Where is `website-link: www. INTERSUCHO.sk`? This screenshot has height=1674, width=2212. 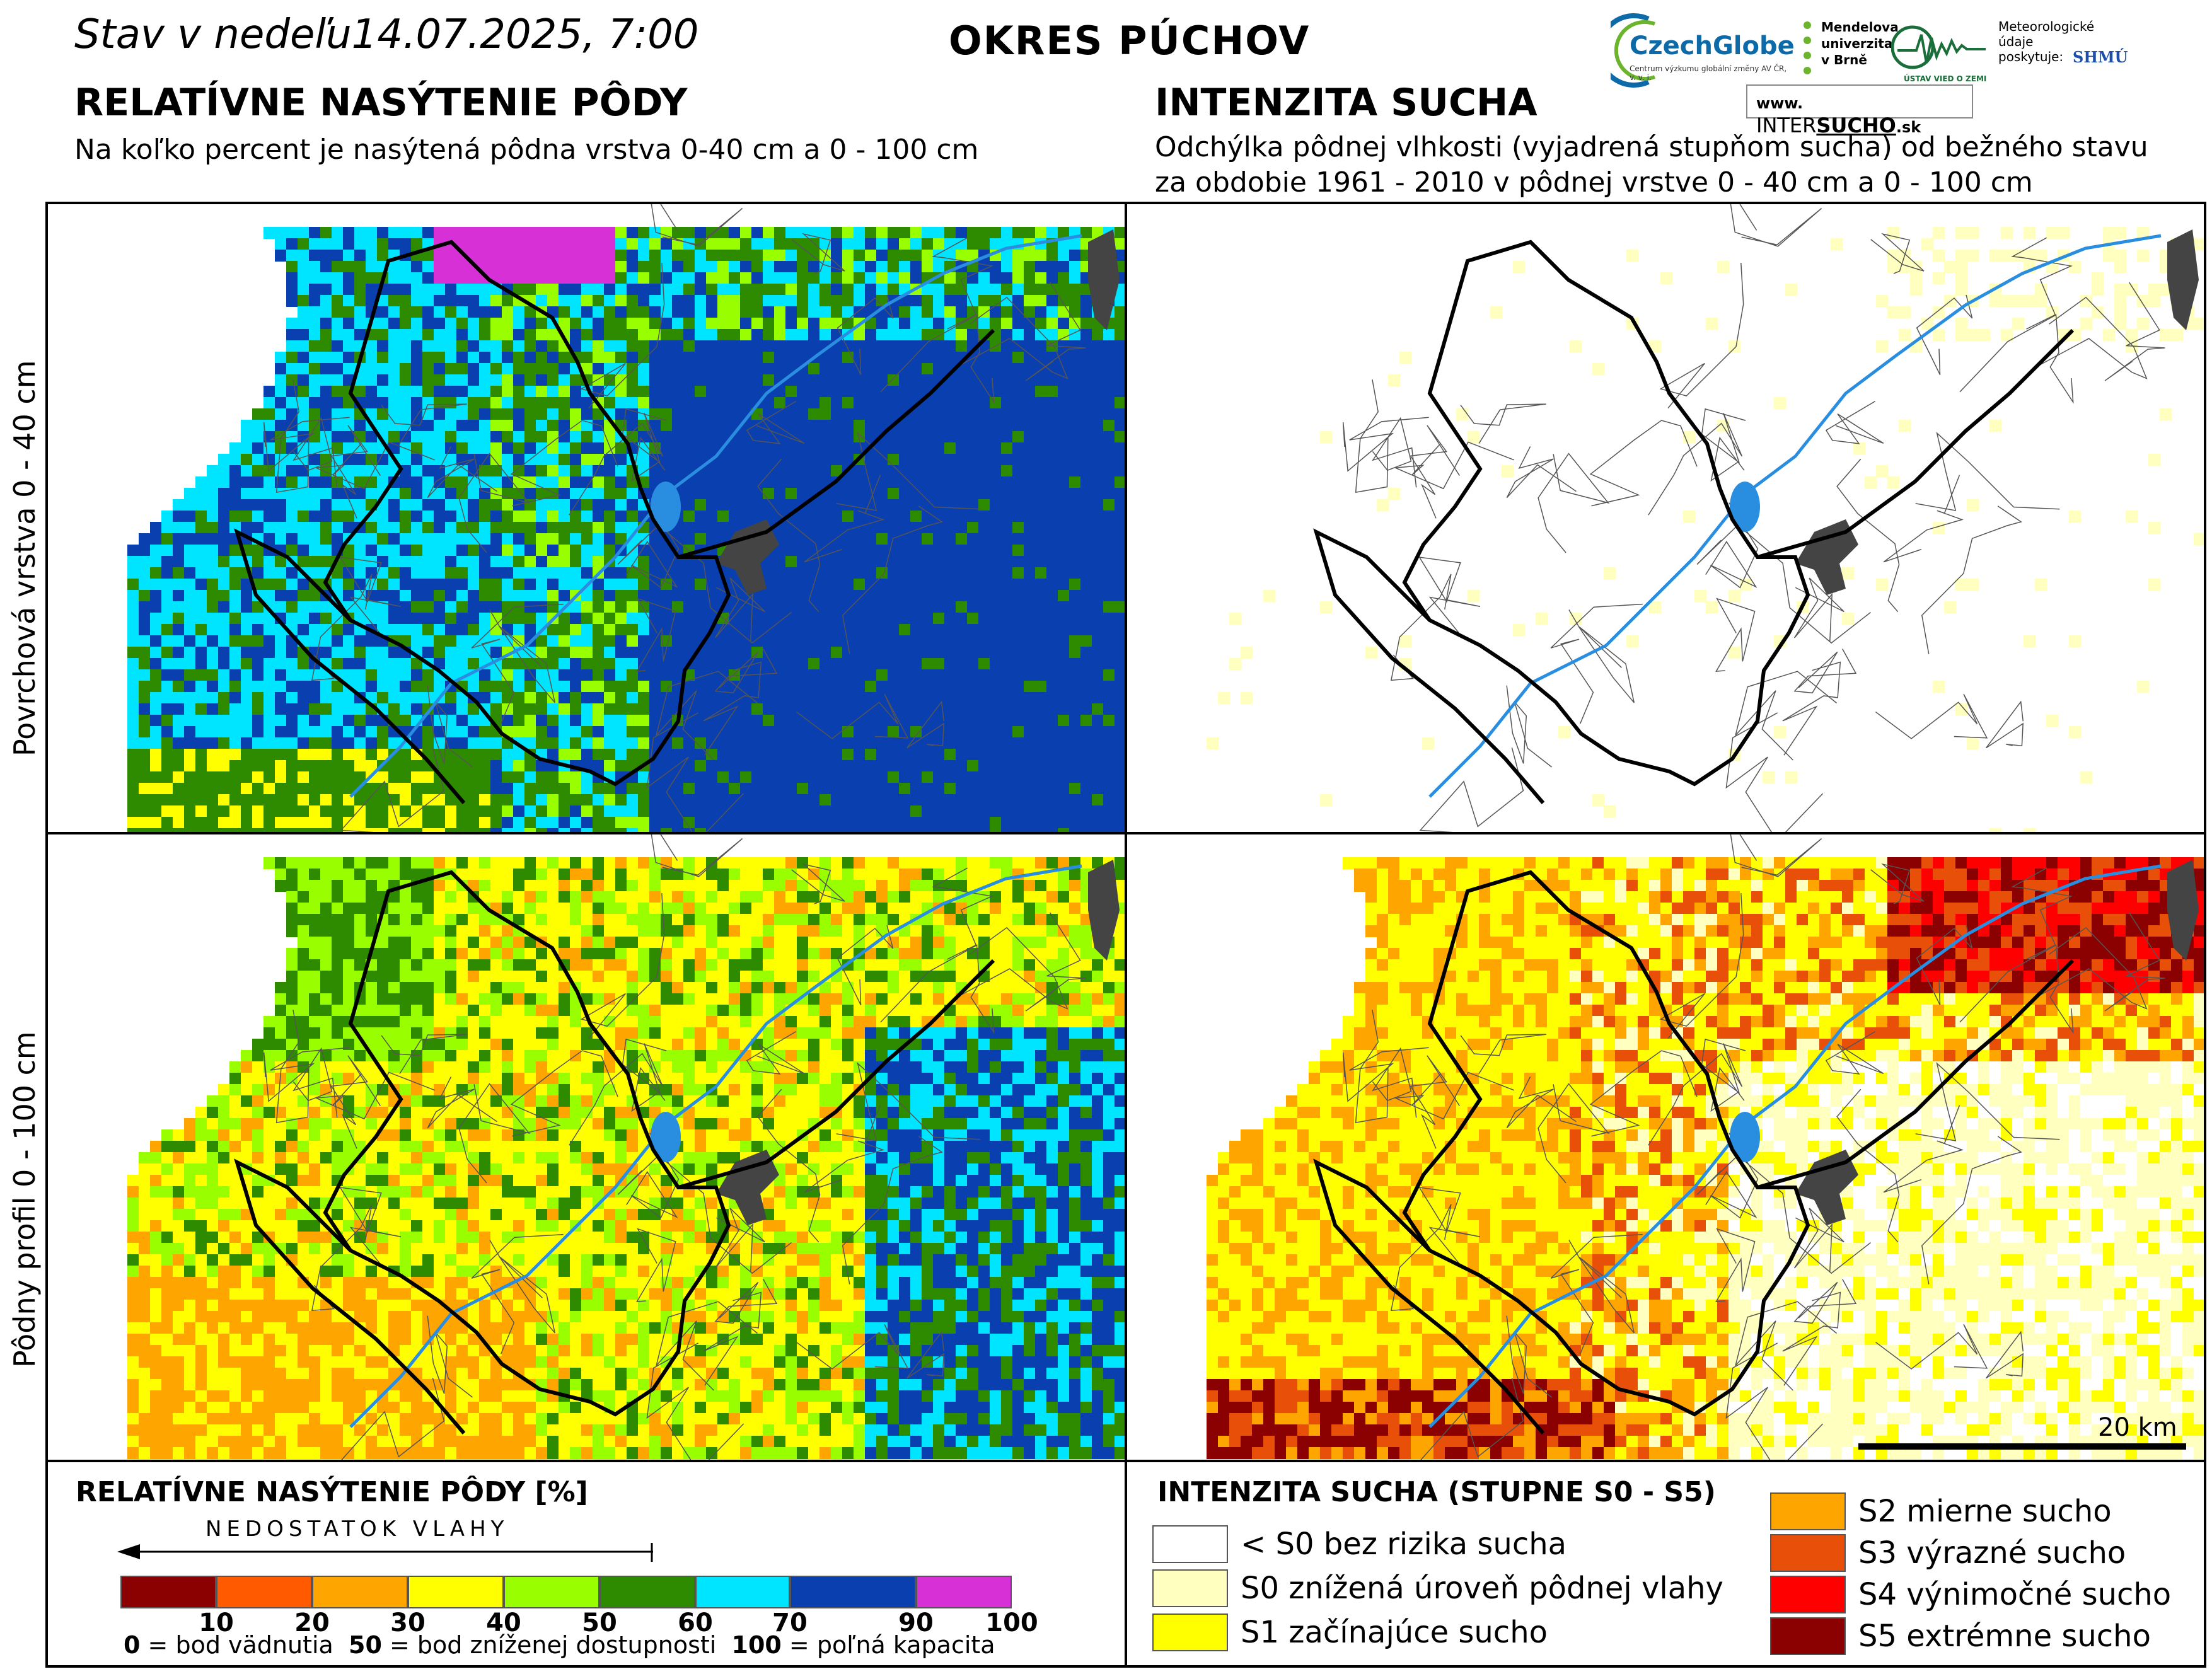
website-link: www. INTERSUCHO.sk is located at coordinates (1859, 110).